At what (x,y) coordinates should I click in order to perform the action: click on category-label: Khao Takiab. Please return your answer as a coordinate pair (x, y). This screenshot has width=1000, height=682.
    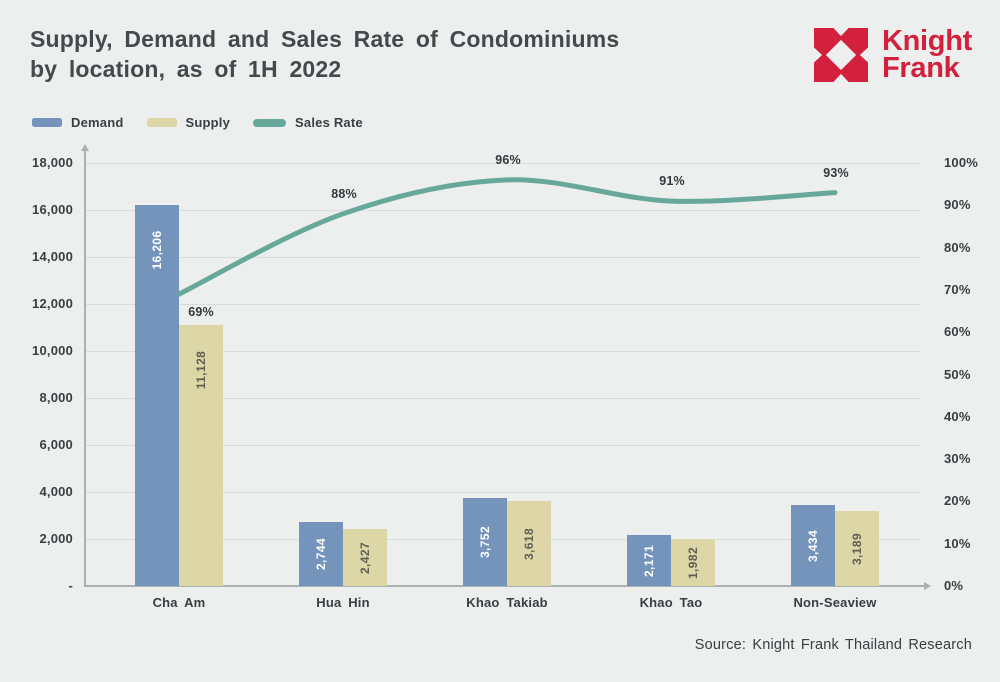
    Looking at the image, I should click on (507, 602).